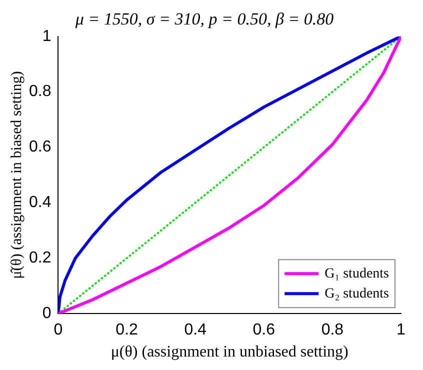 The image size is (423, 370). What do you see at coordinates (264, 330) in the screenshot?
I see `x-tick-label: 0.6` at bounding box center [264, 330].